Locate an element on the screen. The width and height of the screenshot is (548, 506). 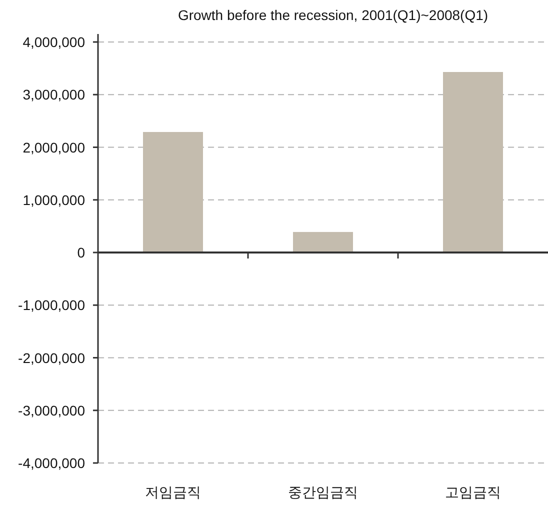
x-tick-label: 저임금직 is located at coordinates (173, 492).